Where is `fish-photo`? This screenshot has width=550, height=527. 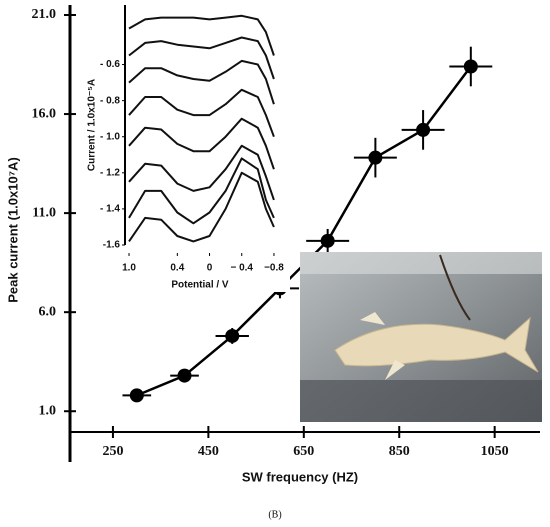
fish-photo is located at coordinates (421, 337).